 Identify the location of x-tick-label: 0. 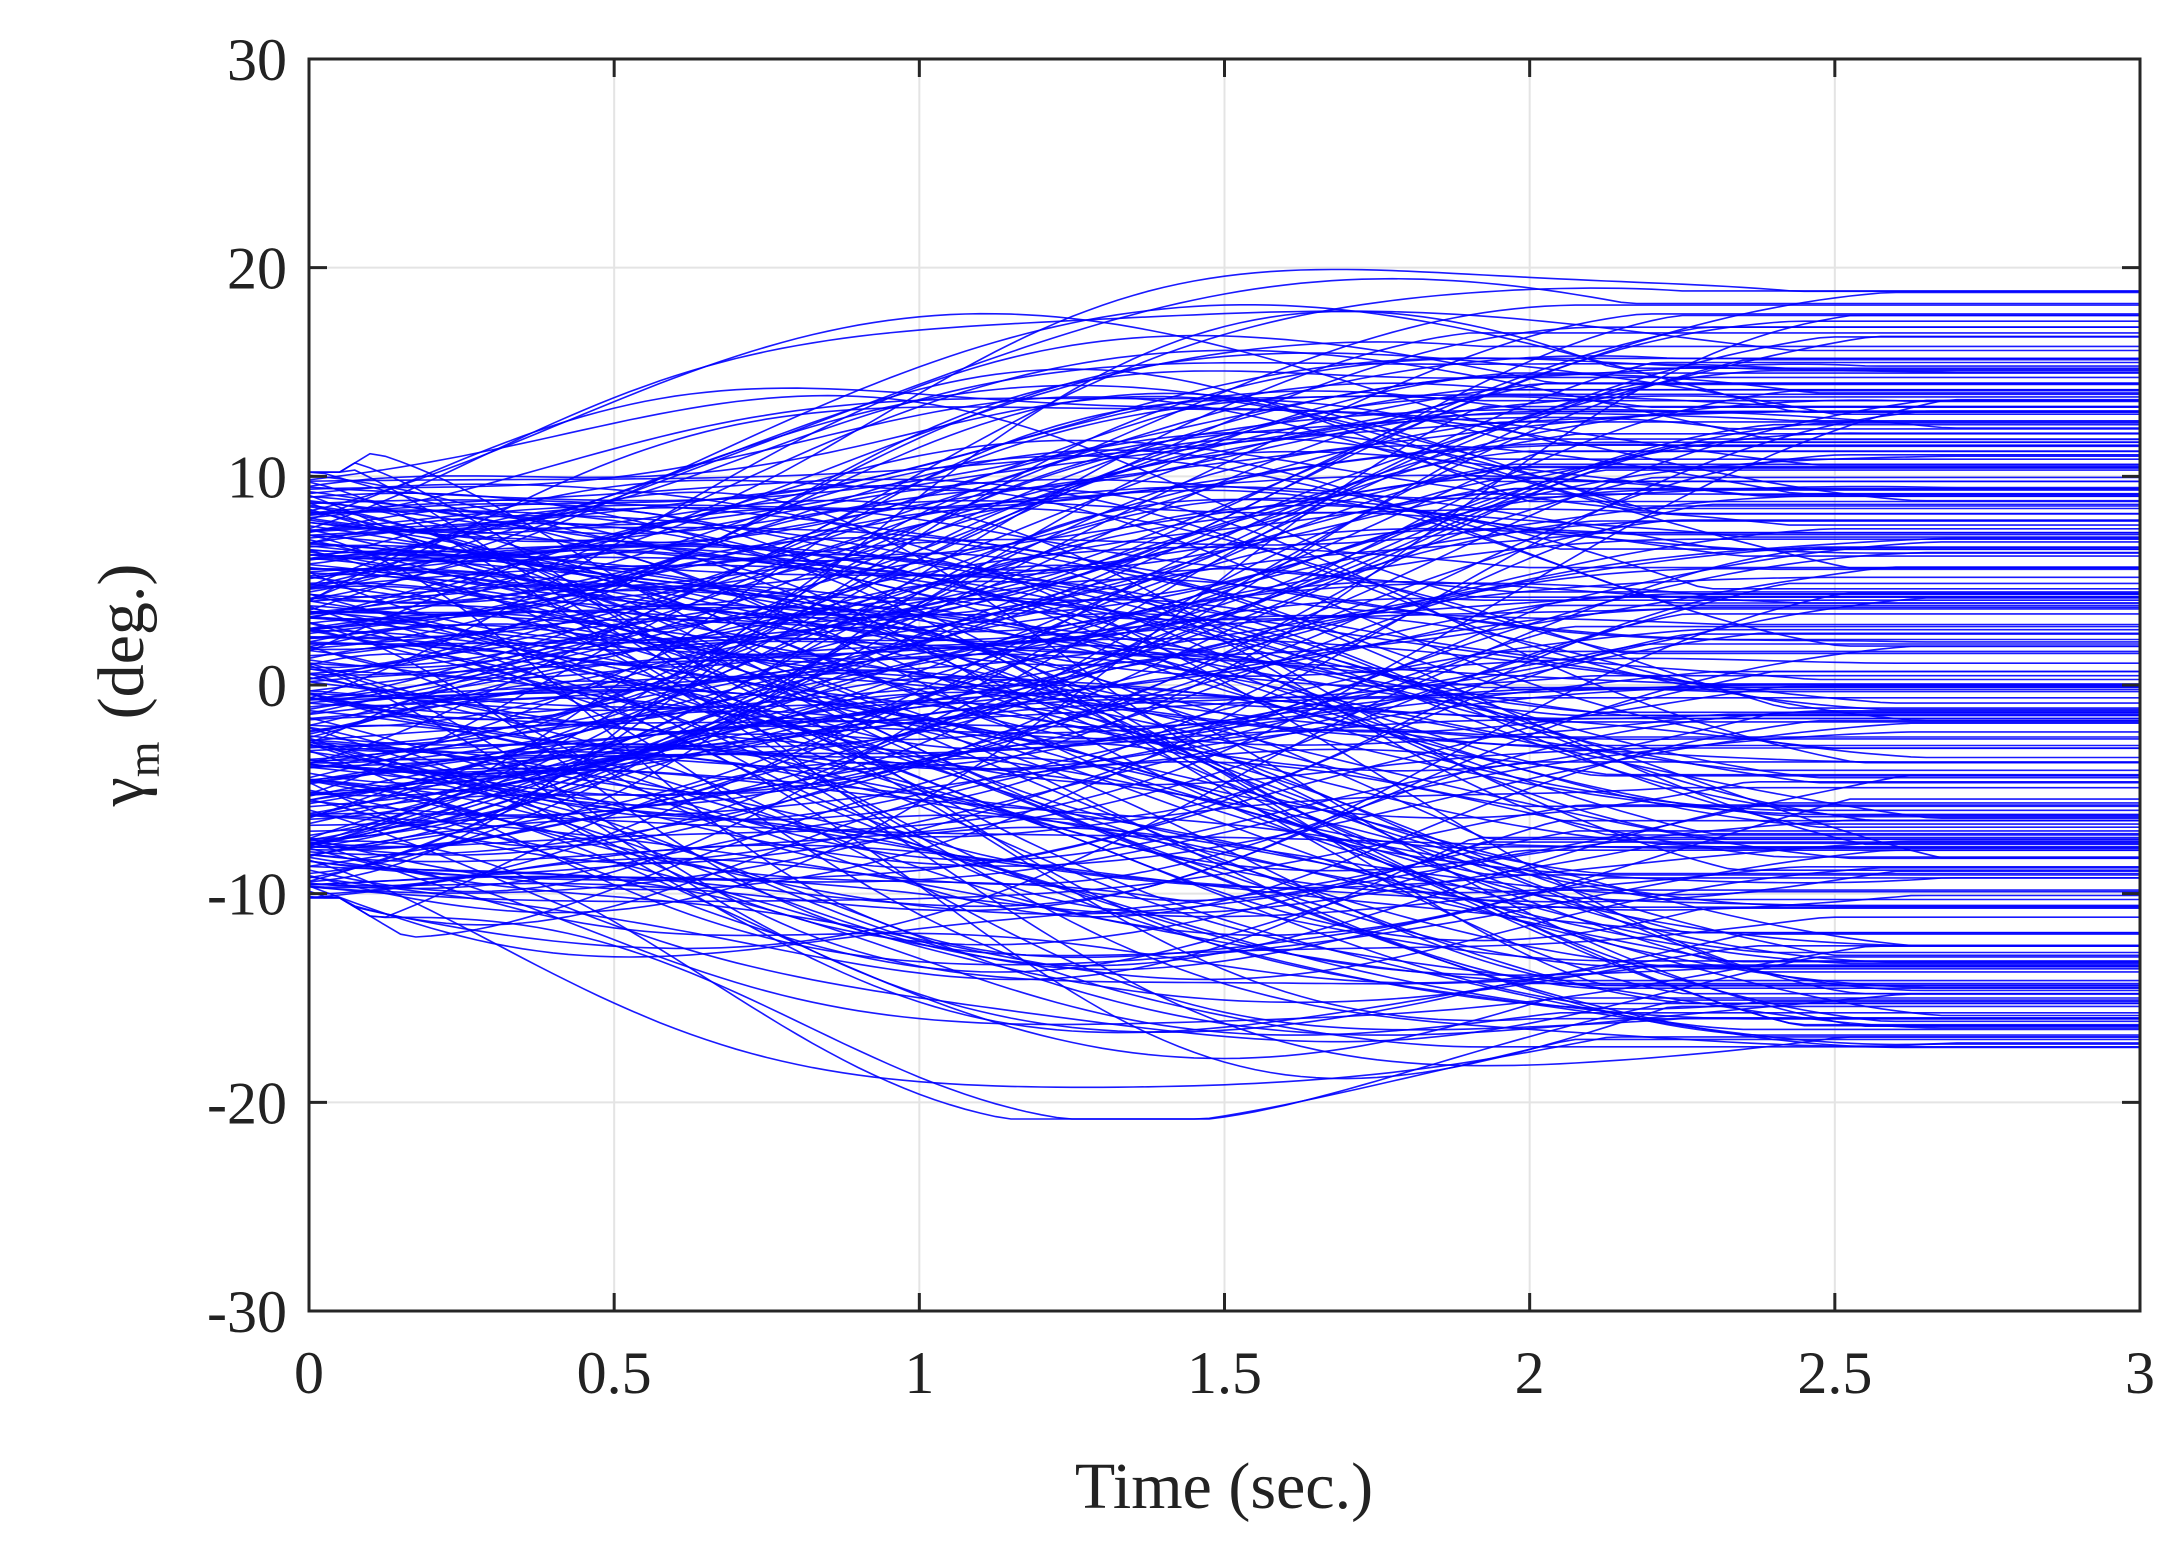
(309, 1373).